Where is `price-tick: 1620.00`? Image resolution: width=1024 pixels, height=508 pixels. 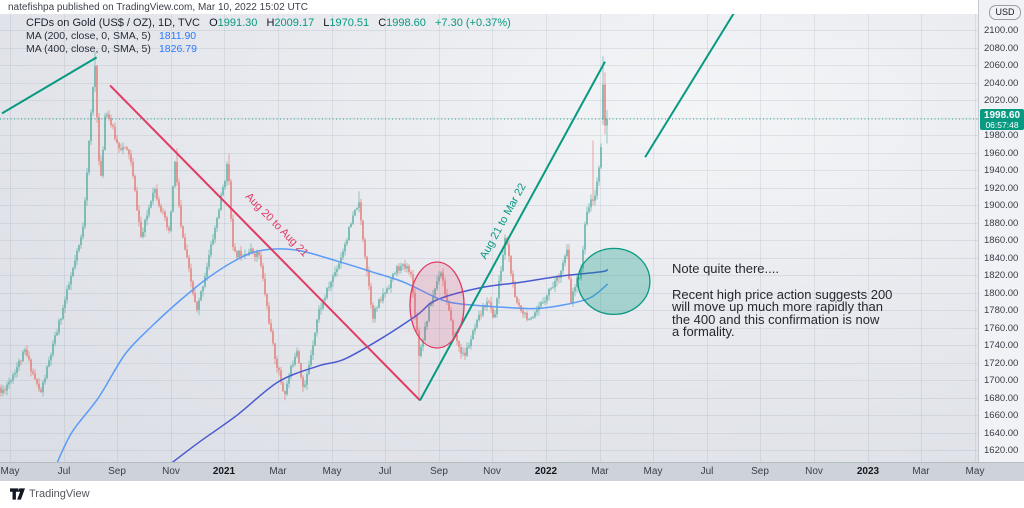
price-tick: 1620.00 is located at coordinates (1001, 450).